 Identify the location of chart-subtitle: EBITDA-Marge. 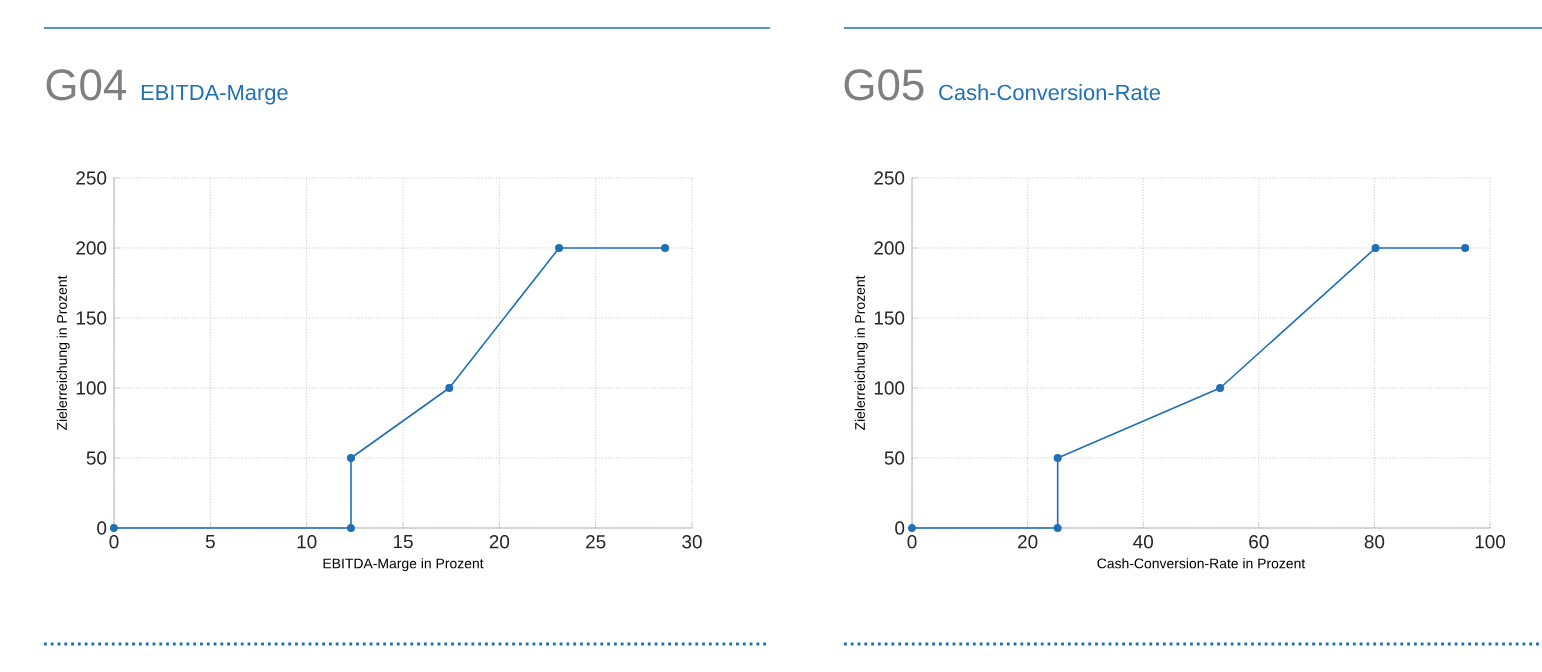
(214, 94).